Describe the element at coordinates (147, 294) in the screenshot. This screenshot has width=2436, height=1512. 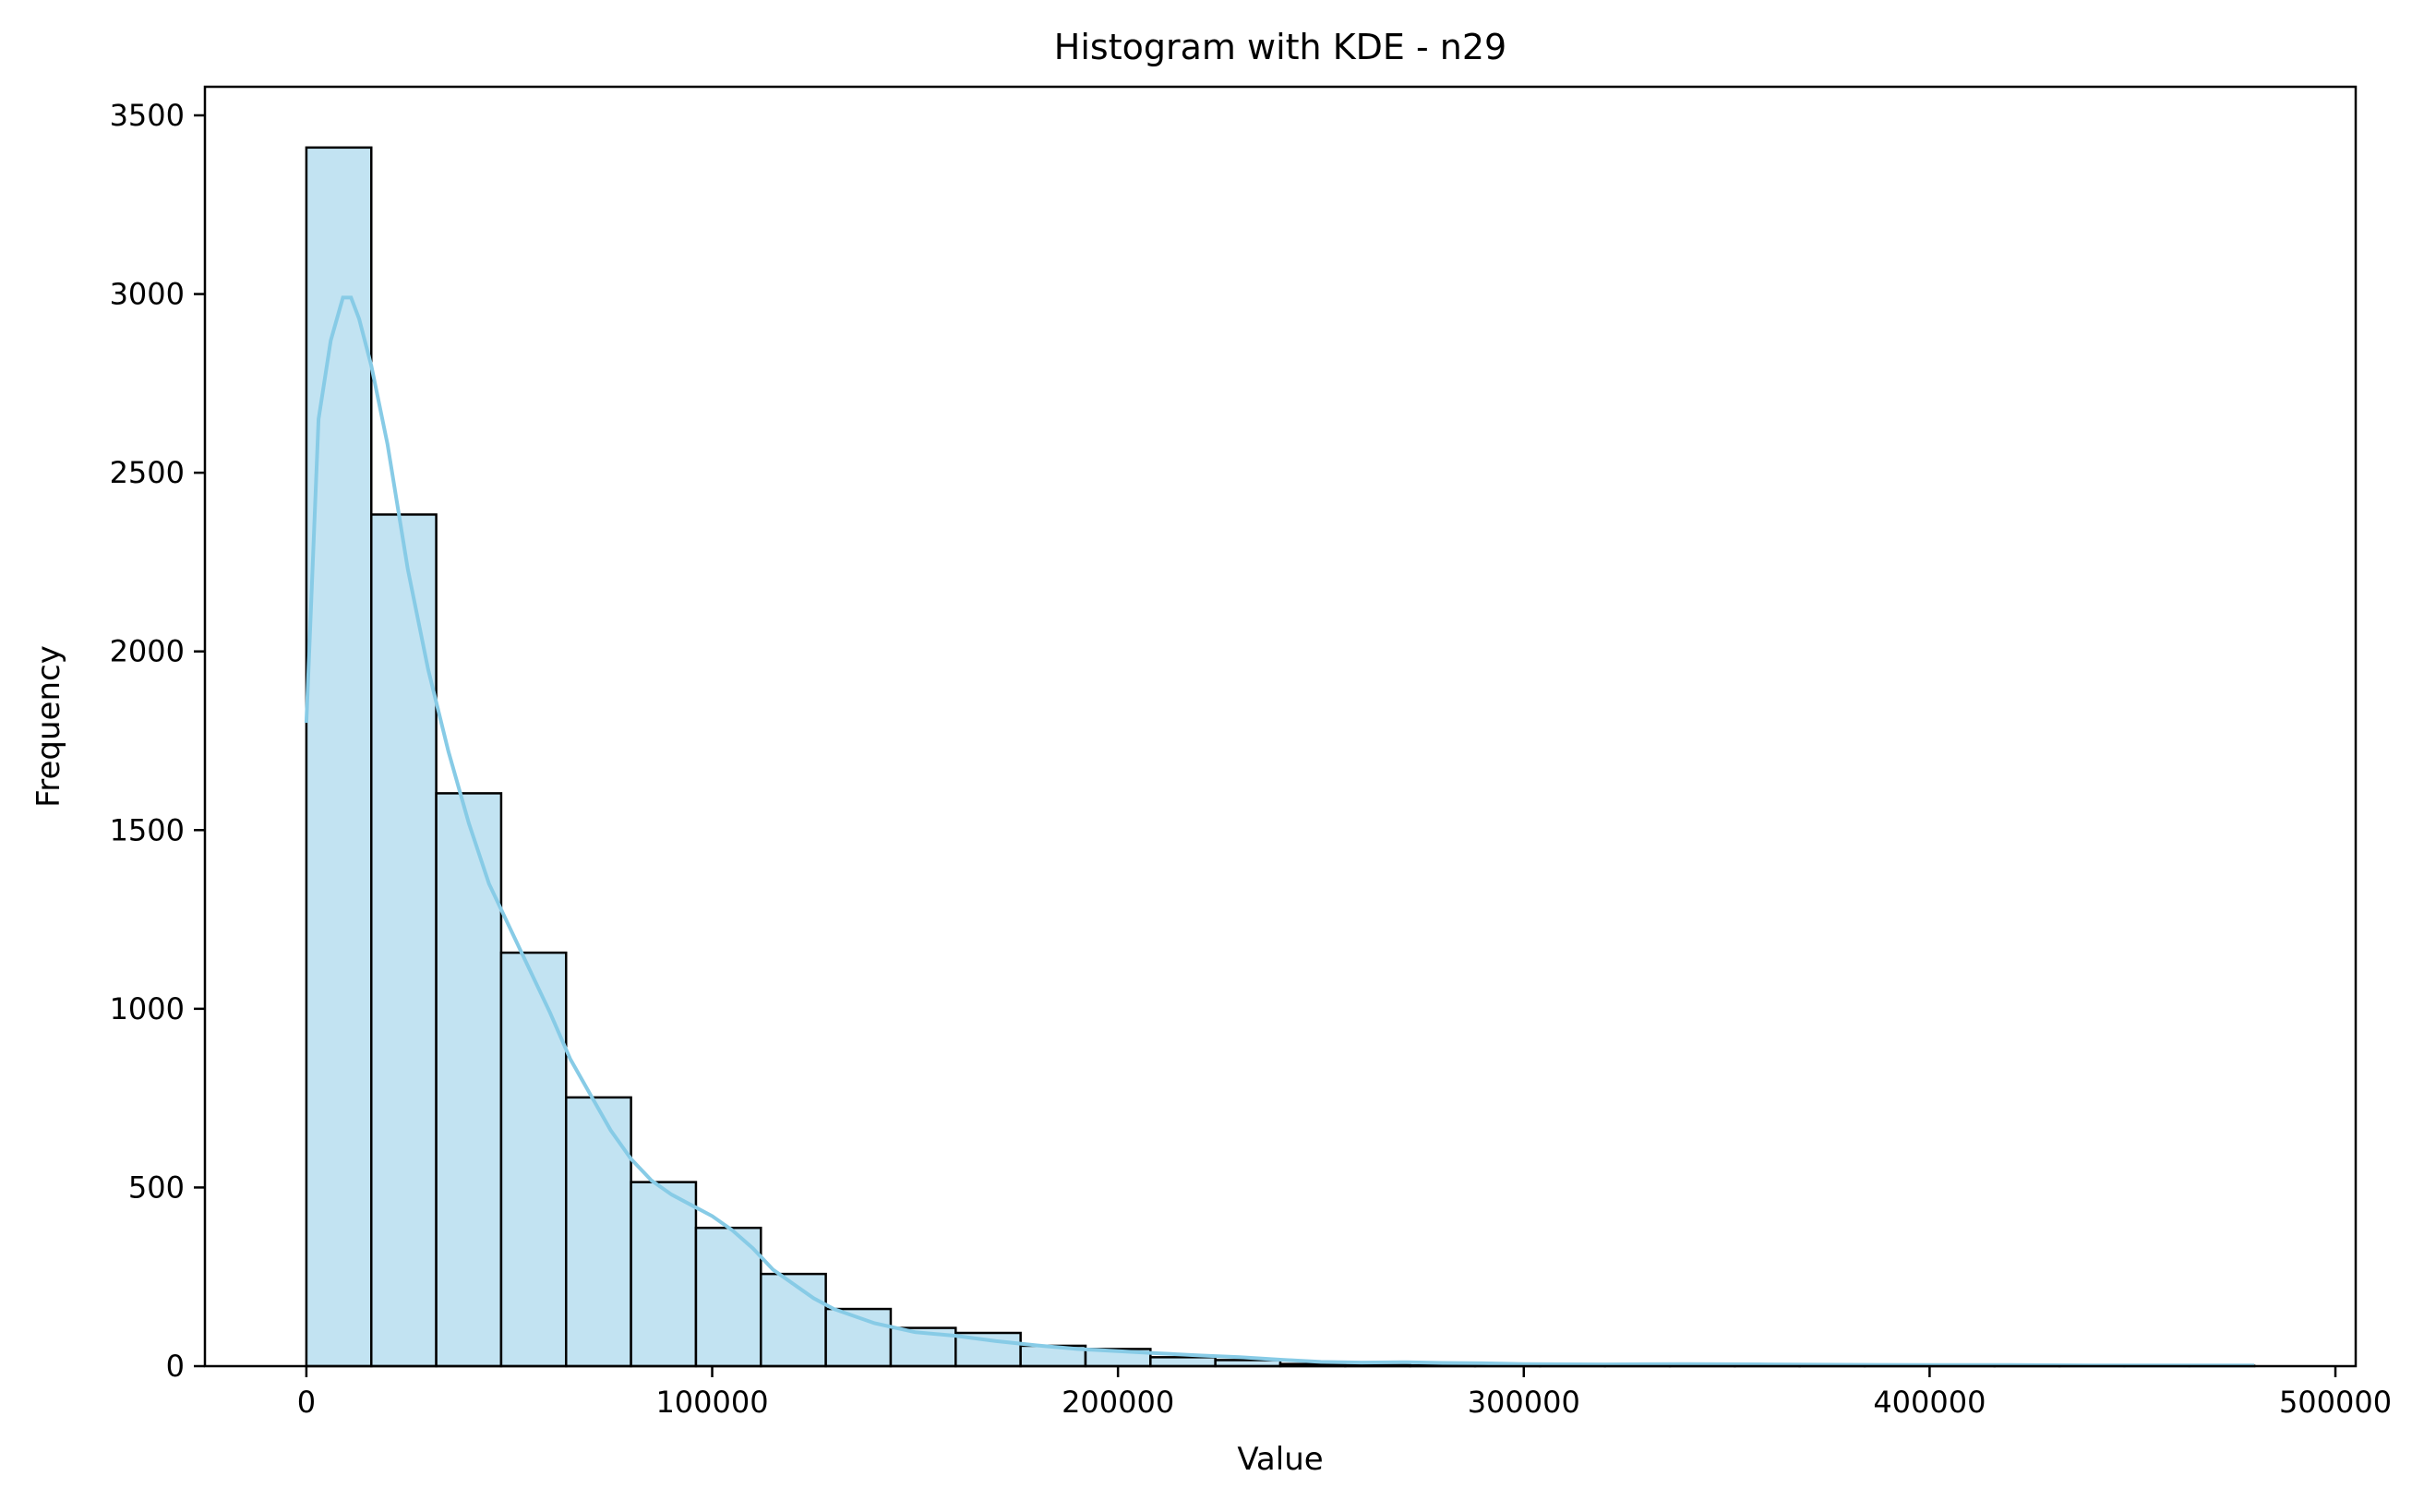
I see `y-tick-label: 3000` at that location.